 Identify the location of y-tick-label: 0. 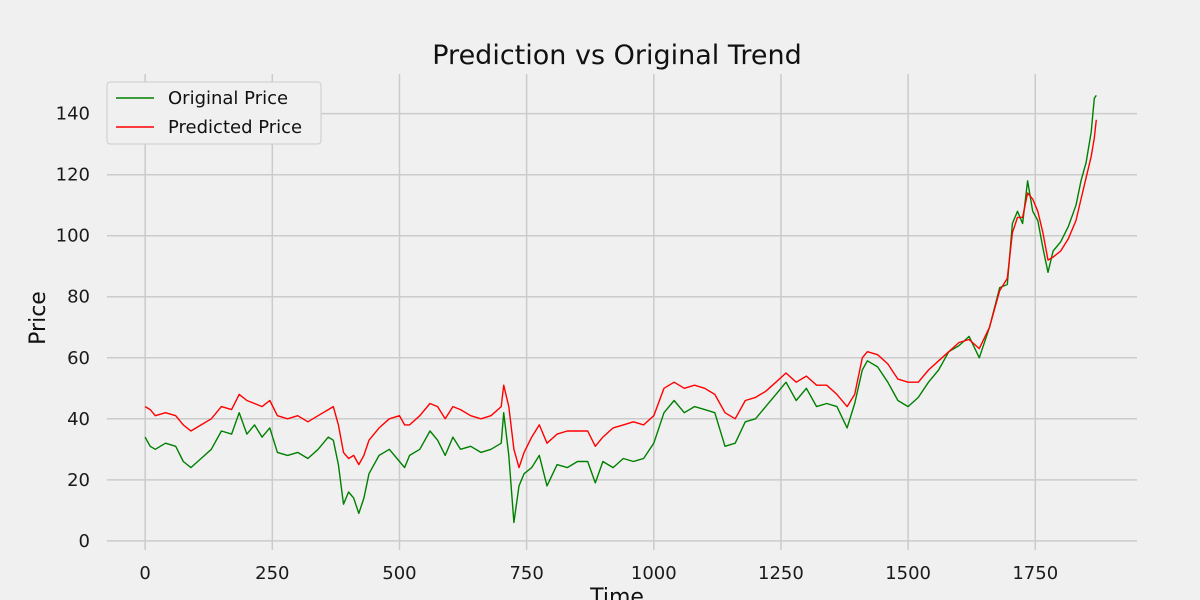
(84, 541).